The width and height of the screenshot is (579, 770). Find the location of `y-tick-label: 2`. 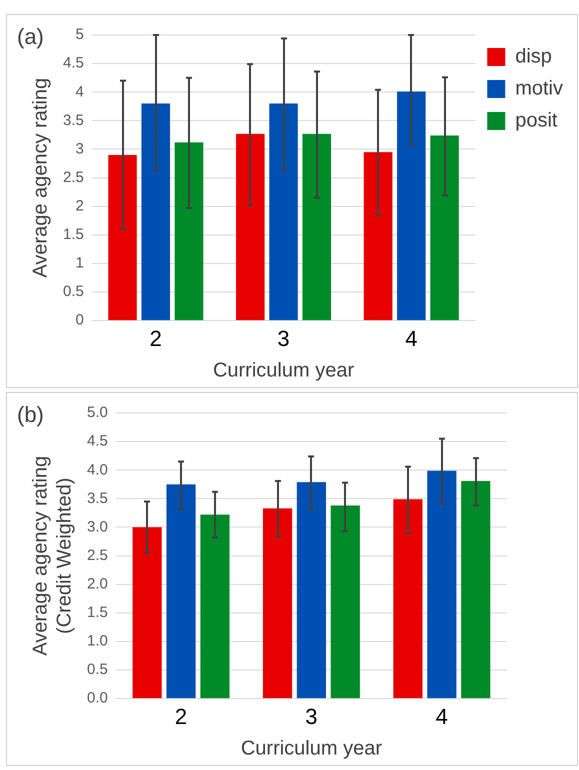

y-tick-label: 2 is located at coordinates (80, 206).